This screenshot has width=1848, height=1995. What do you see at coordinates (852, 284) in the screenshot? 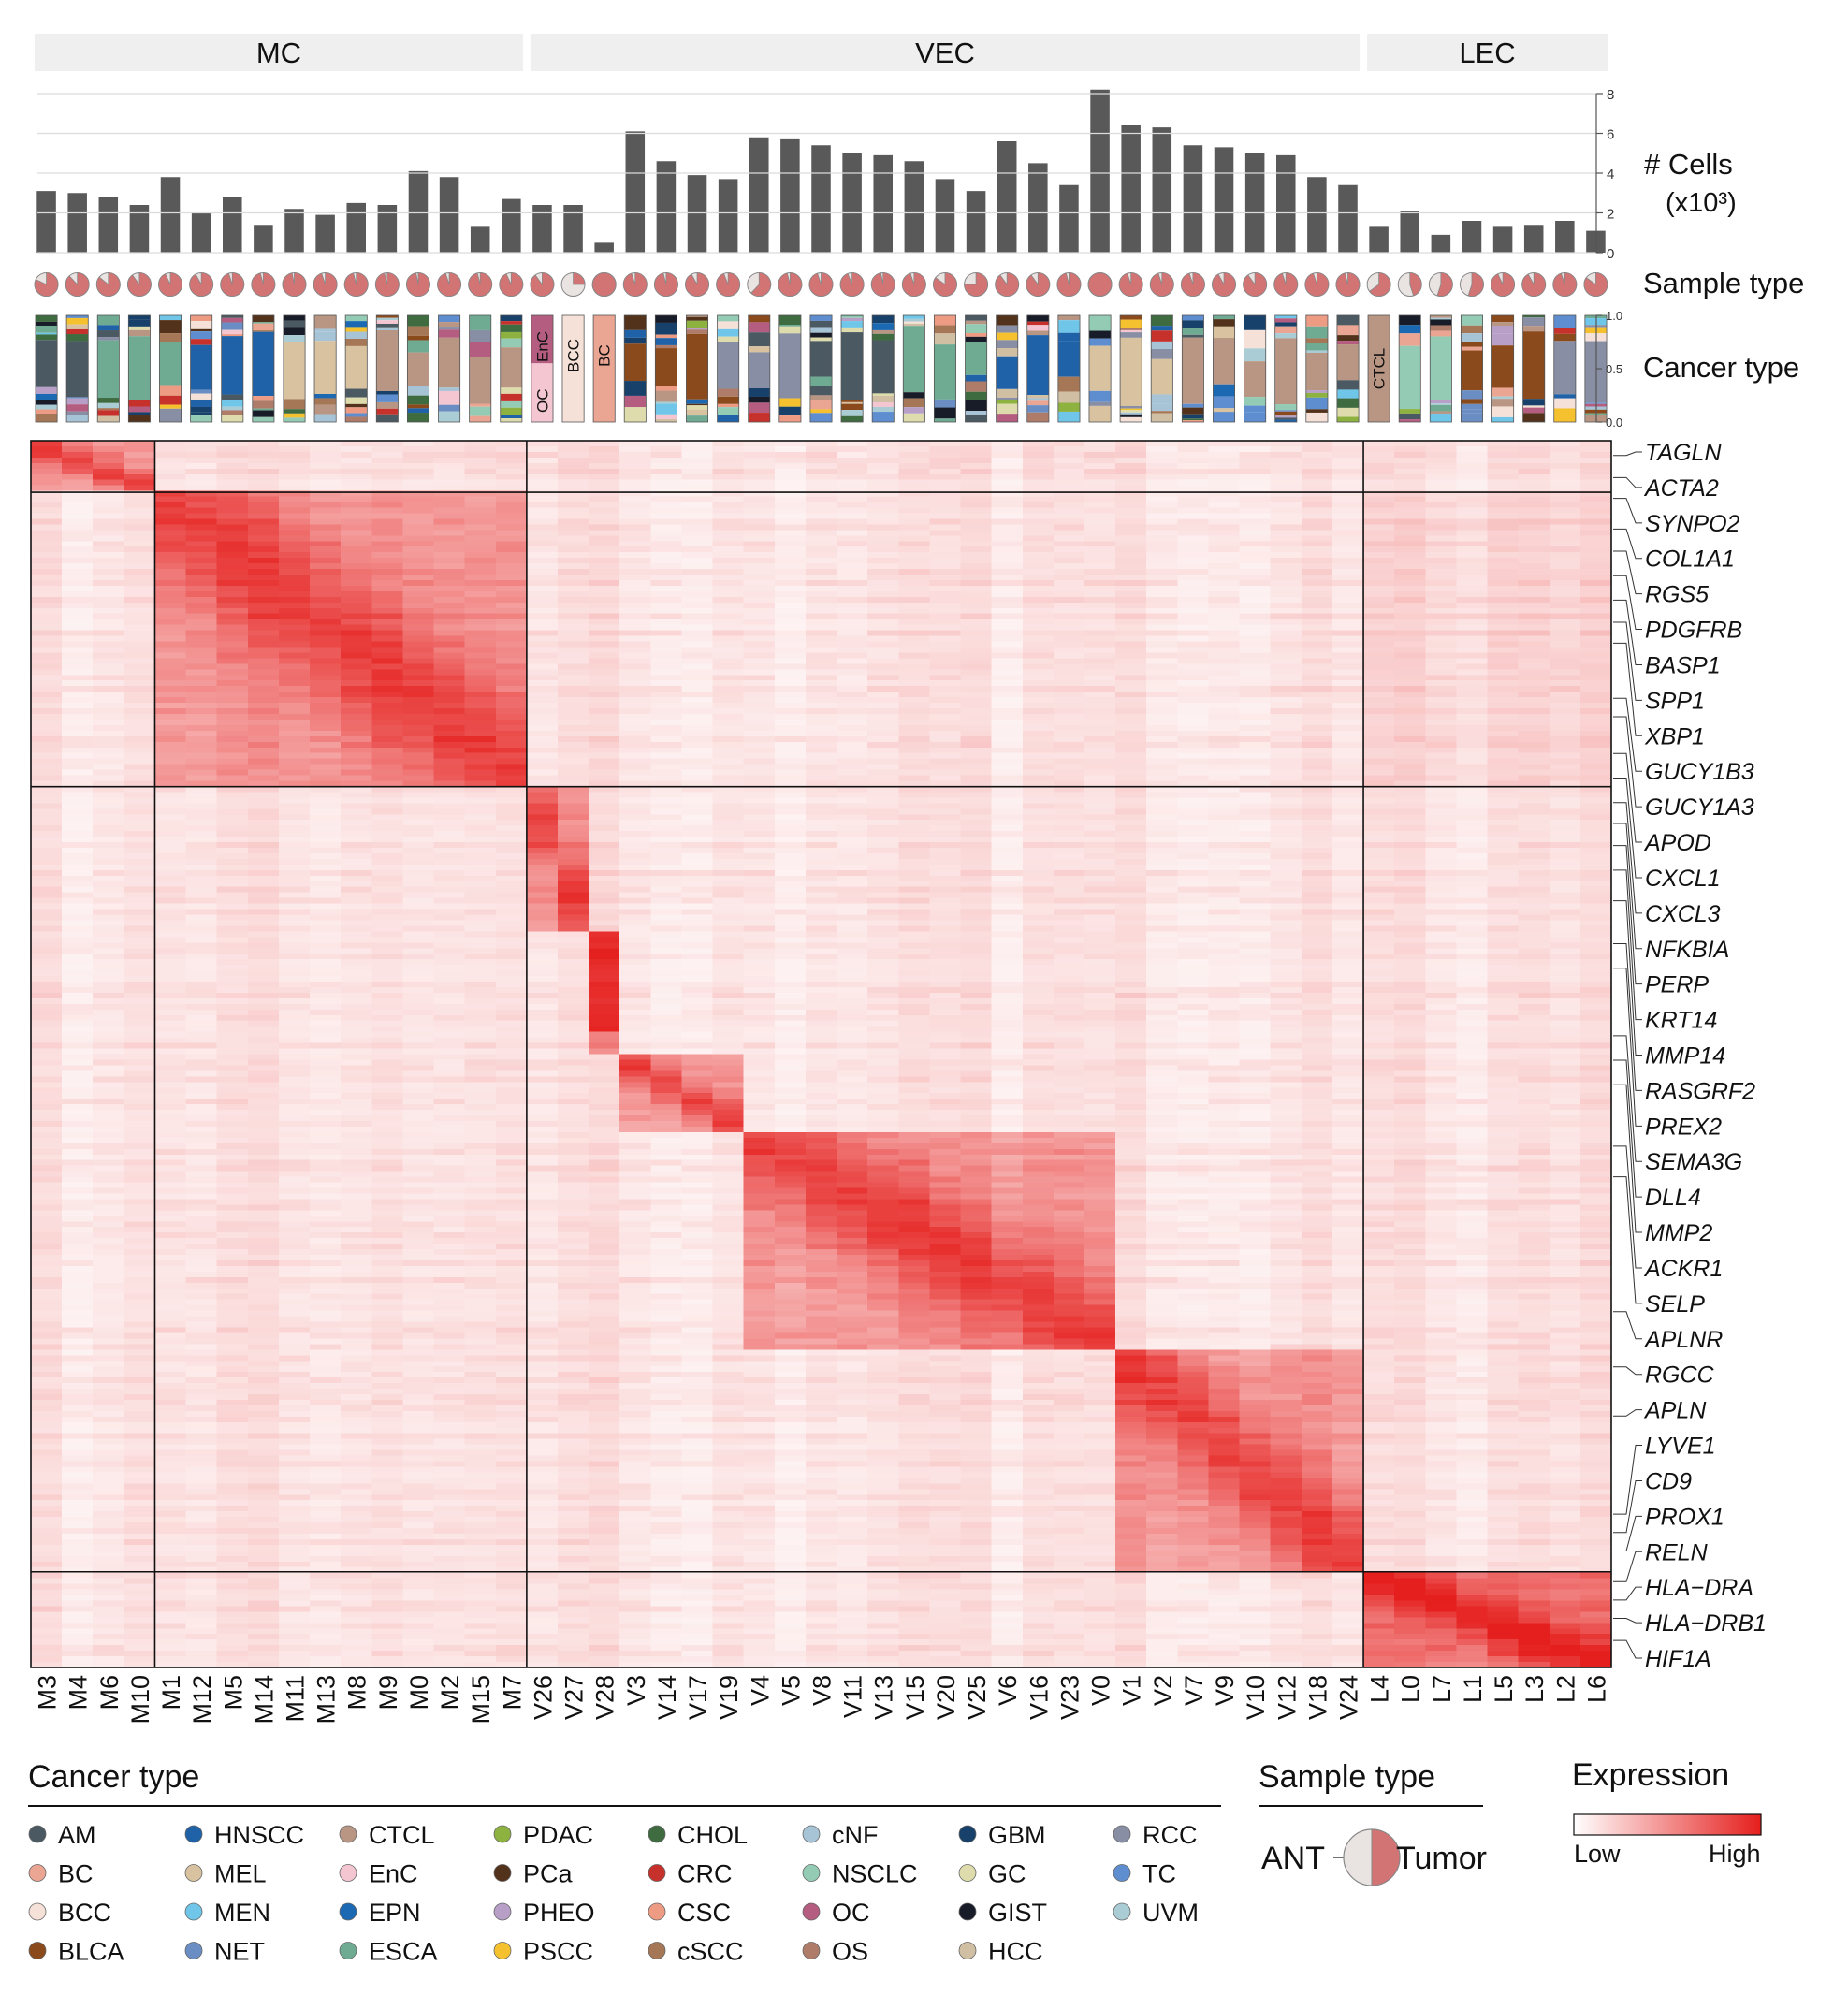
I see `sample-pie-V11` at bounding box center [852, 284].